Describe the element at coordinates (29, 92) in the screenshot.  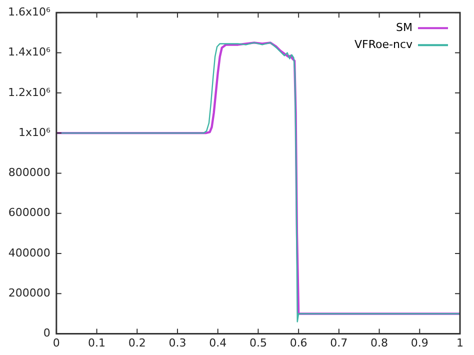
I see `y-tick-label: 1.2x10⁶` at that location.